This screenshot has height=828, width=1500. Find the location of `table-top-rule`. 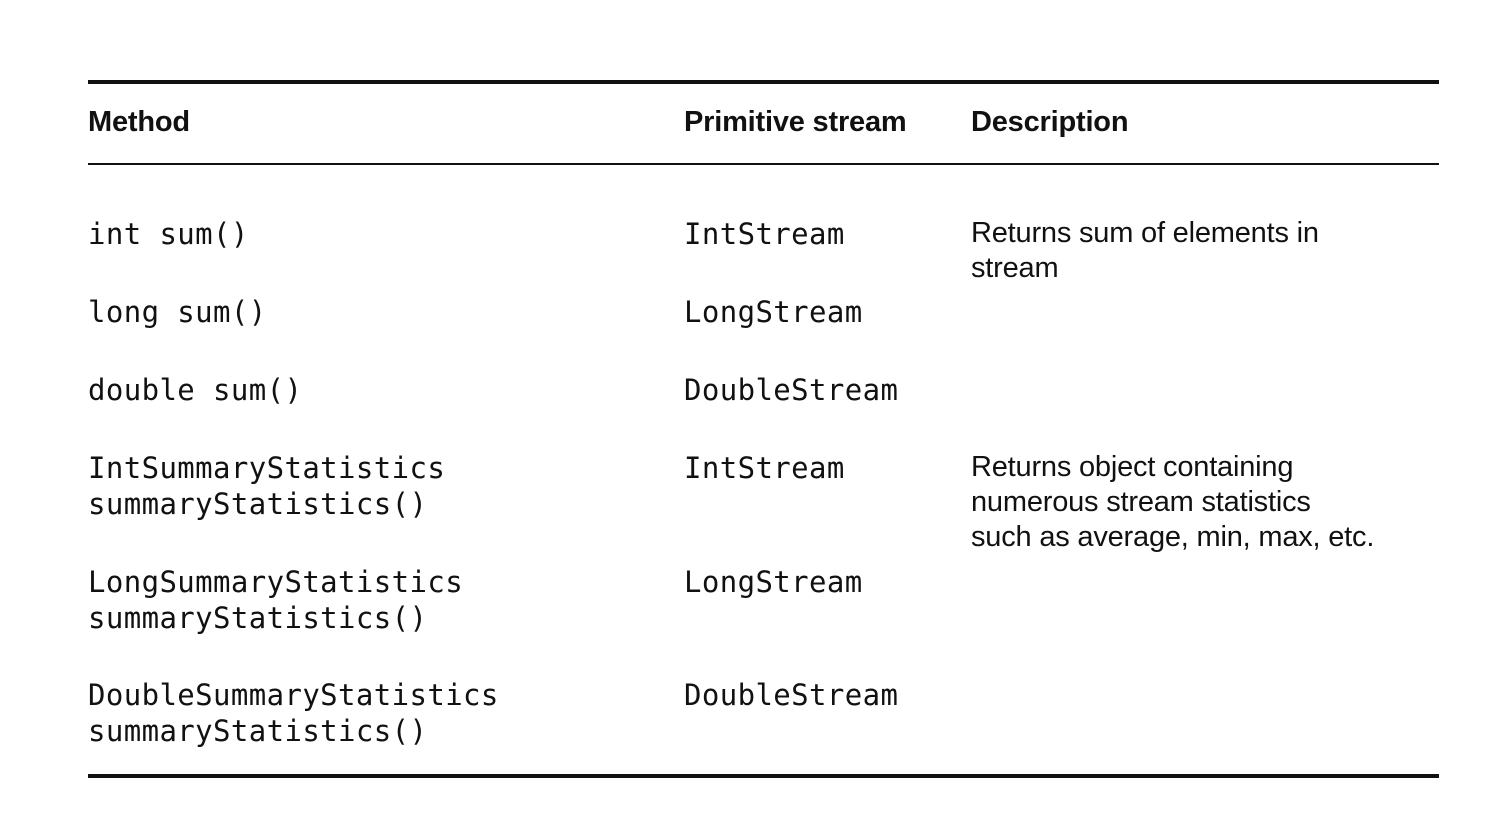

table-top-rule is located at coordinates (763, 82).